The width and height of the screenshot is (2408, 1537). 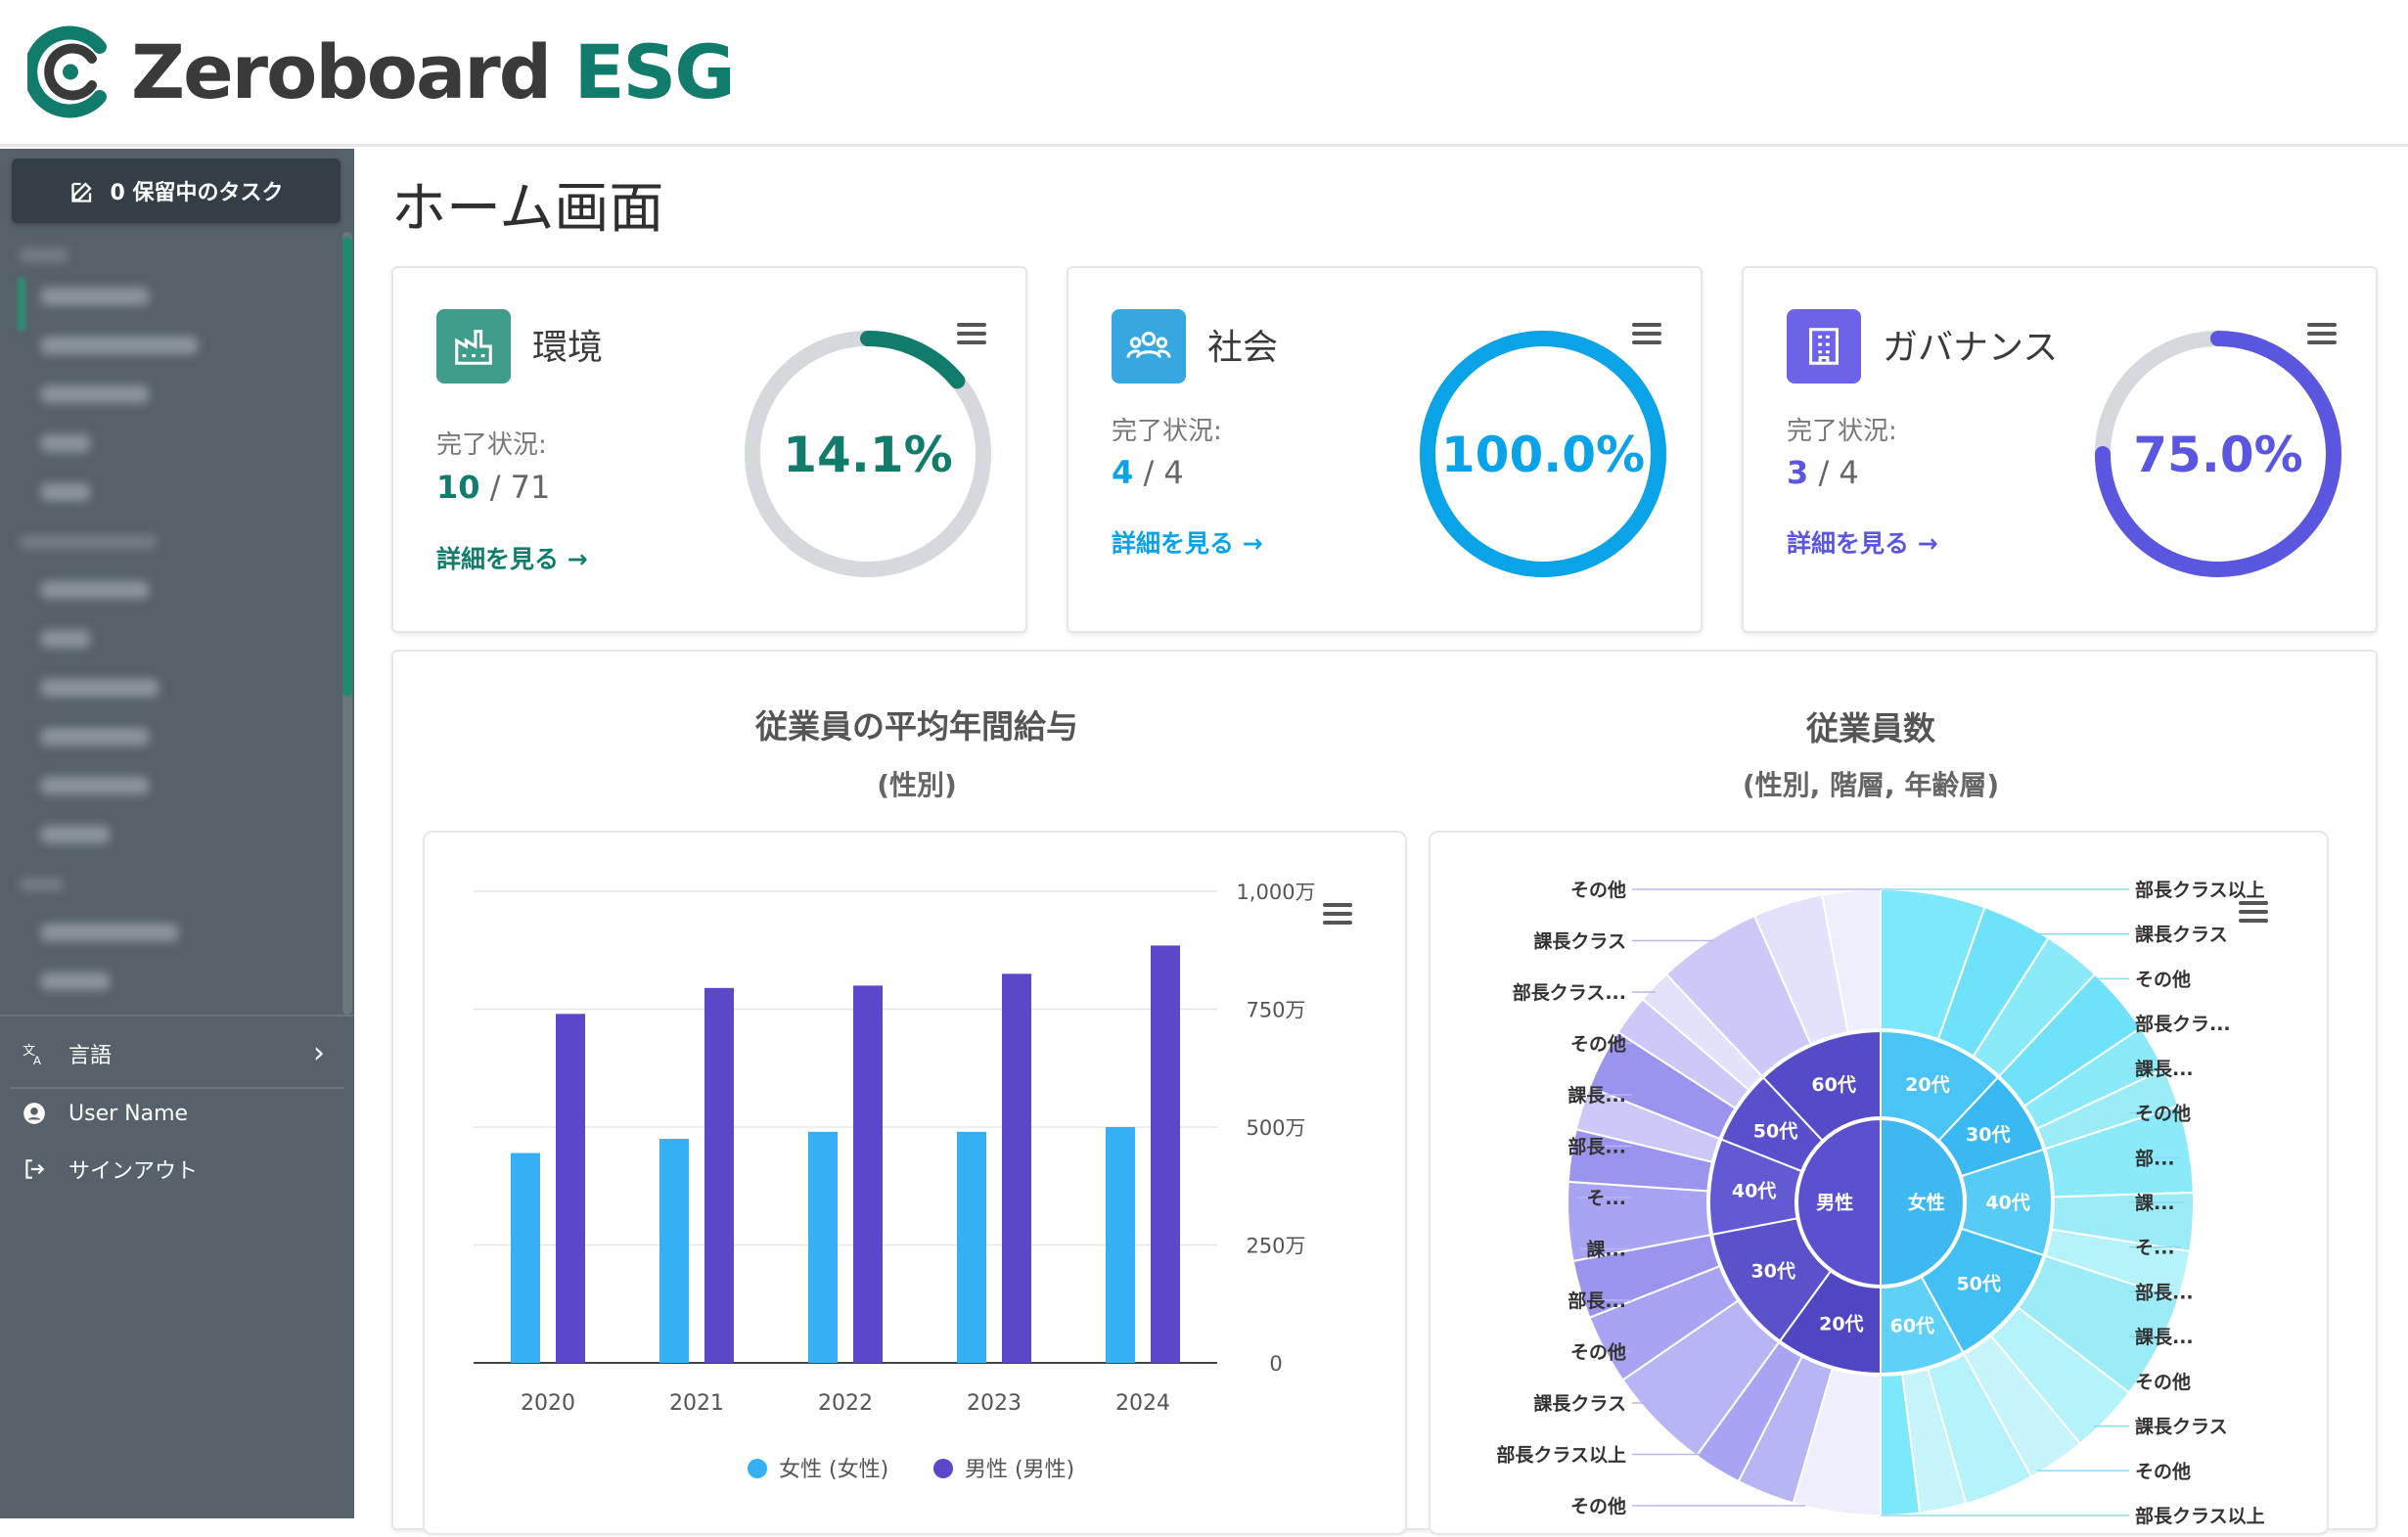 What do you see at coordinates (2218, 455) in the screenshot?
I see `donut-percent-label: 75.0%` at bounding box center [2218, 455].